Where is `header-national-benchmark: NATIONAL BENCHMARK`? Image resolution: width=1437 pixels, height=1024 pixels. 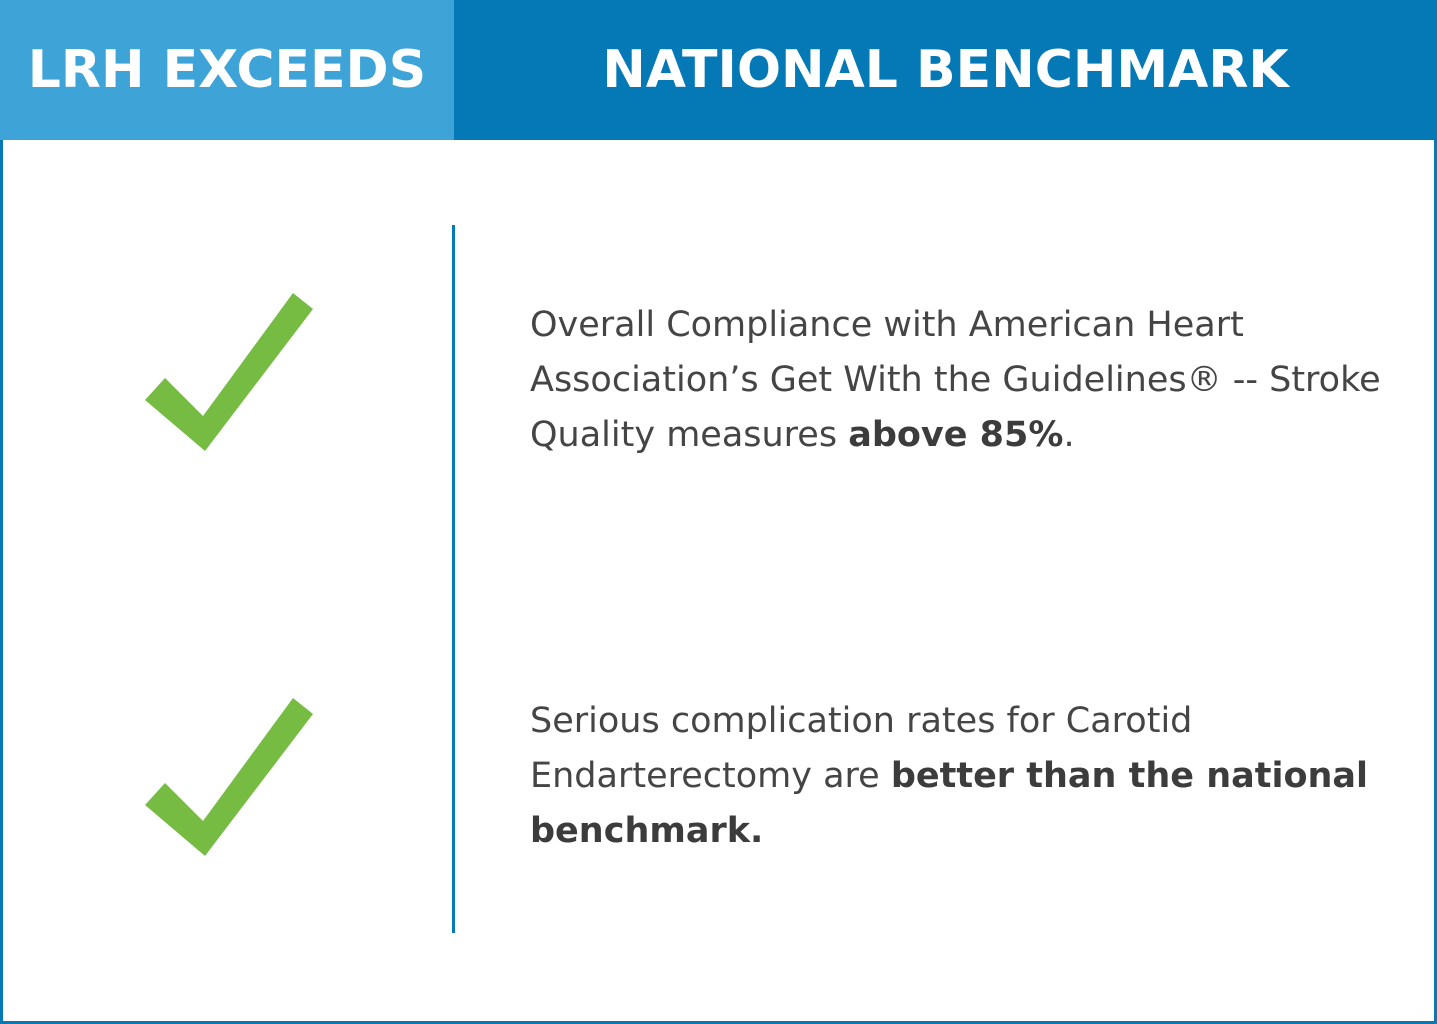
header-national-benchmark: NATIONAL BENCHMARK is located at coordinates (945, 70).